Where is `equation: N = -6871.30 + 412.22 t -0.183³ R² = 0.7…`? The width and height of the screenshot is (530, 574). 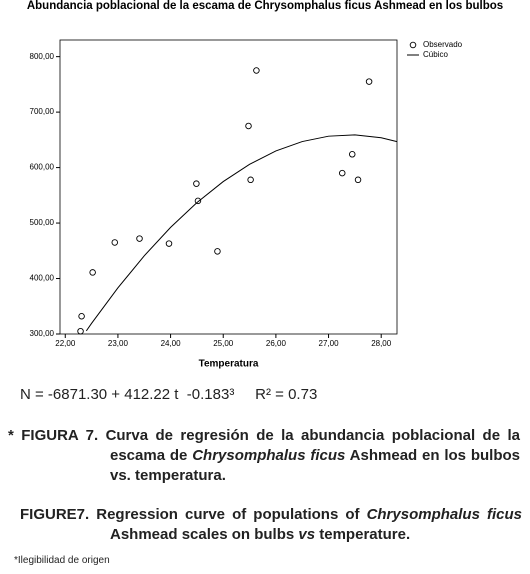
equation: N = -6871.30 + 412.22 t -0.183³ R² = 0.7… is located at coordinates (168, 394).